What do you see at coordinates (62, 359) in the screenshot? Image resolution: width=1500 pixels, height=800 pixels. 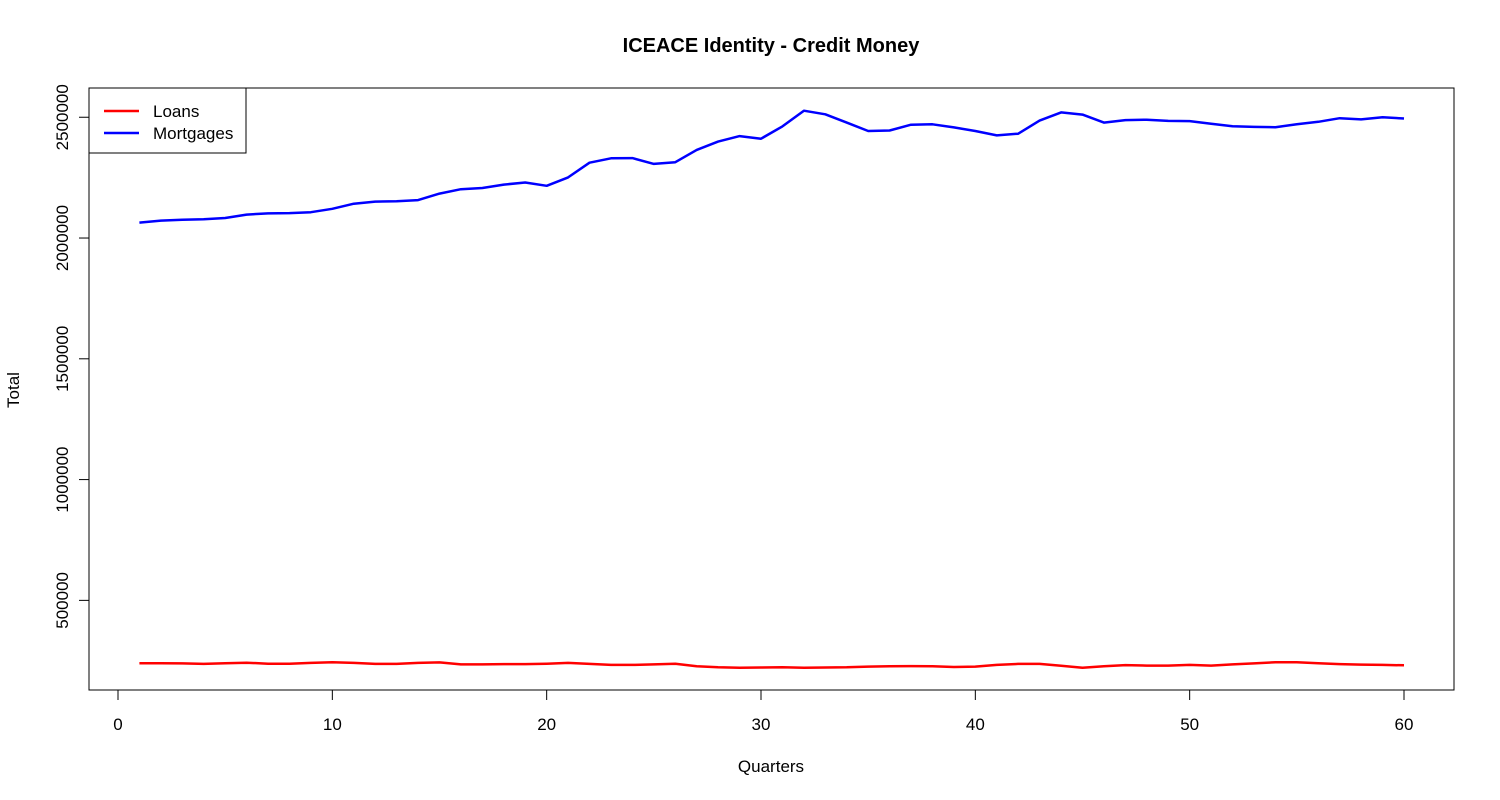 I see `y-tick-label: 1500000` at bounding box center [62, 359].